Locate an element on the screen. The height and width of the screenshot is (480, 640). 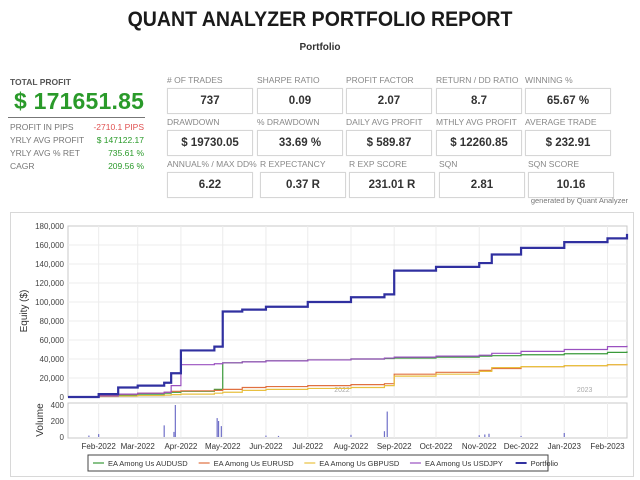
metric-label: % DRAWDOWN is located at coordinates (288, 122).